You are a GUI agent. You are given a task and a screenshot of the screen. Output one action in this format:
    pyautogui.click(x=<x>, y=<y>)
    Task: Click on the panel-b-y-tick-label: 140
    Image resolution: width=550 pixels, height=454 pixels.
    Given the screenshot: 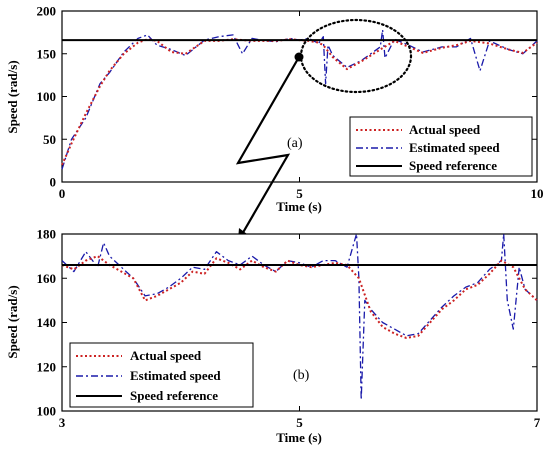 What is the action you would take?
    pyautogui.click(x=47, y=322)
    